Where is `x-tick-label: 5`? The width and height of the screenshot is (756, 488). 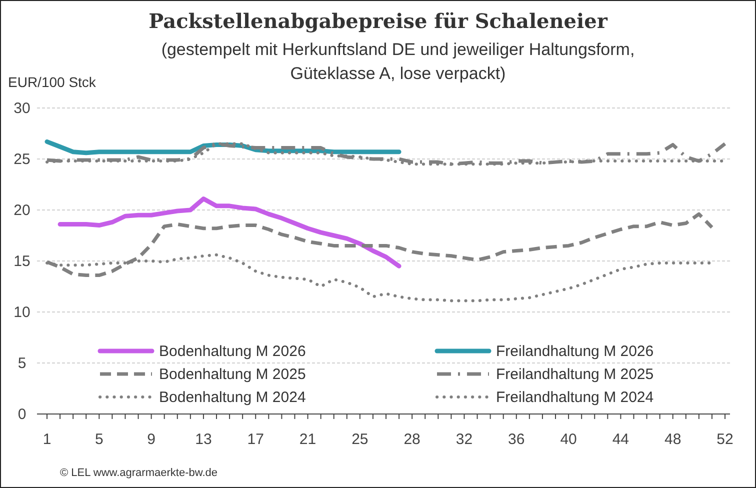 x-tick-label: 5 is located at coordinates (99, 439).